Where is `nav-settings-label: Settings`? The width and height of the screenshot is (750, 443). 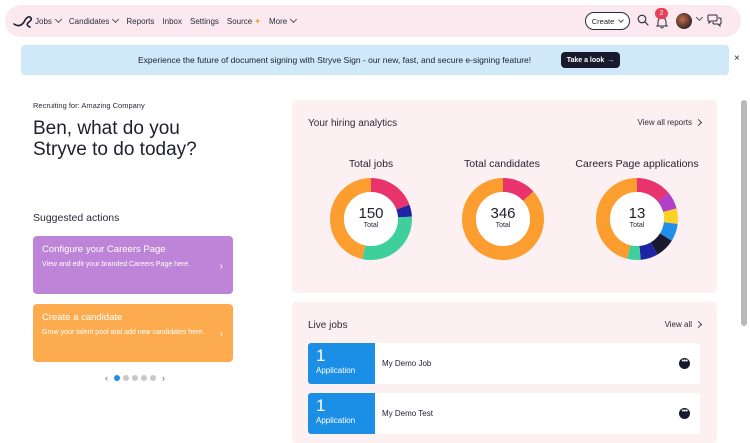 nav-settings-label: Settings is located at coordinates (204, 21).